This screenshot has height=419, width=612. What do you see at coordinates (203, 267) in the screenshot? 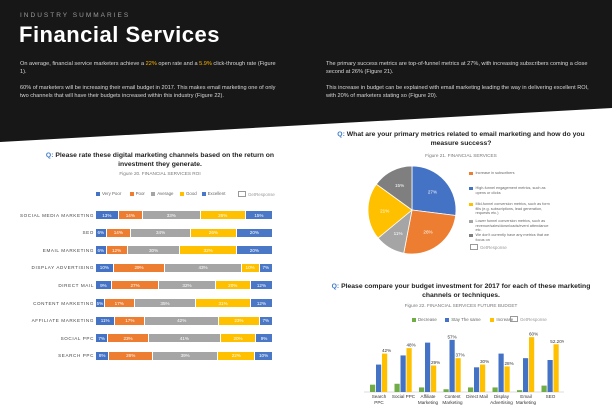
I see `roi-bar-segment: 43%` at bounding box center [203, 267].